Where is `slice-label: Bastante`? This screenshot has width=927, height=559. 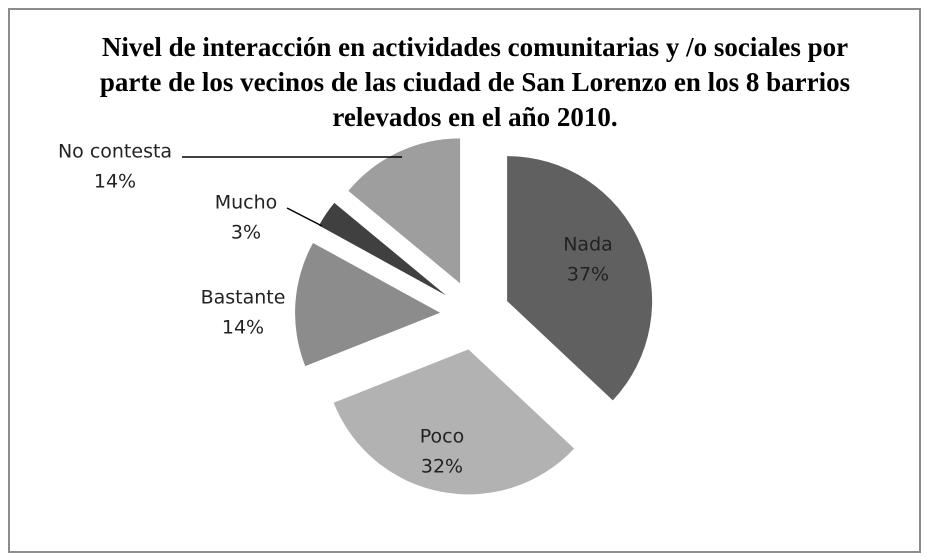 slice-label: Bastante is located at coordinates (243, 298).